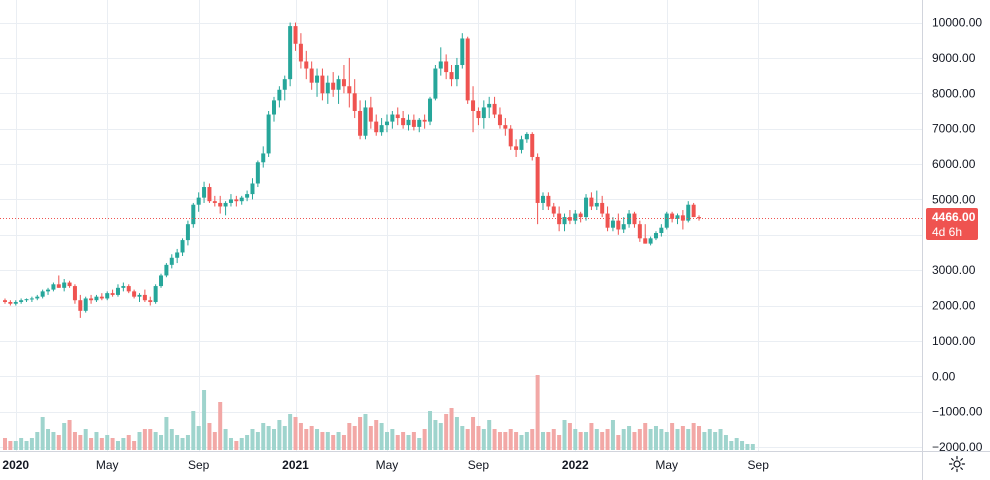  I want to click on volume-bars, so click(379, 412).